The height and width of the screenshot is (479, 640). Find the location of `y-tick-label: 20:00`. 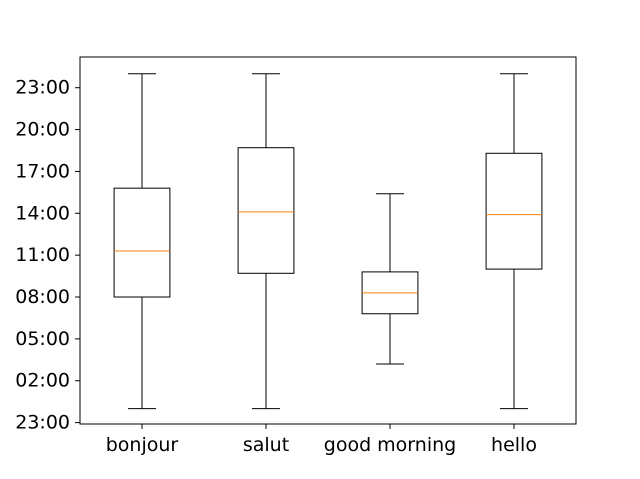

y-tick-label: 20:00 is located at coordinates (42, 130).